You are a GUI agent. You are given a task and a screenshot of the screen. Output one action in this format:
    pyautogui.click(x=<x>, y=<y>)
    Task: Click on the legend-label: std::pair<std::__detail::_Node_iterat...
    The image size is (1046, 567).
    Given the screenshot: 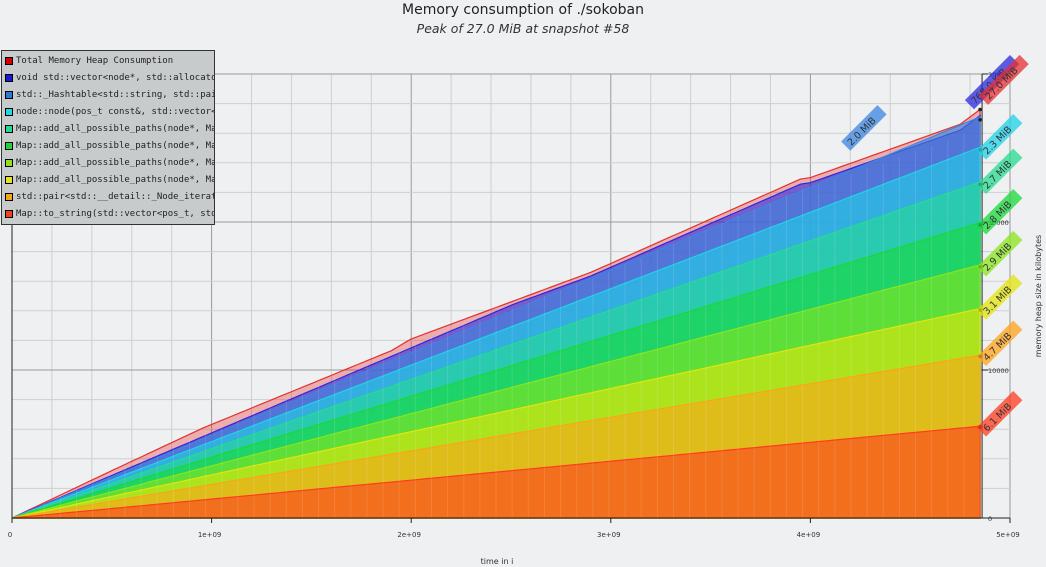 What is the action you would take?
    pyautogui.click(x=115, y=196)
    